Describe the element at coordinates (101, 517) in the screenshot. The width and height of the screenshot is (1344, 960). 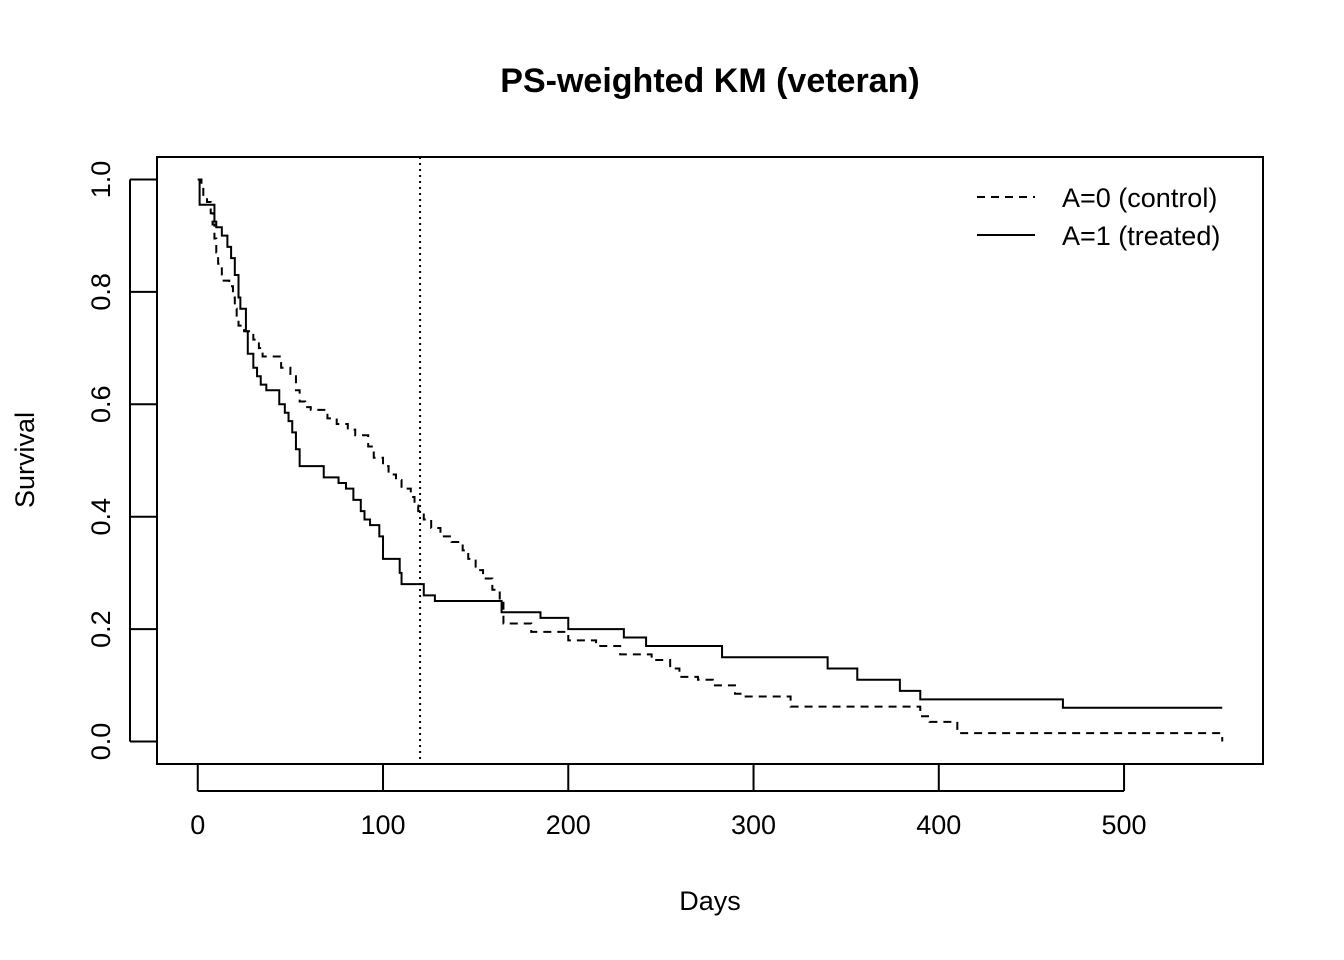
I see `y-tick-label: 0.4` at that location.